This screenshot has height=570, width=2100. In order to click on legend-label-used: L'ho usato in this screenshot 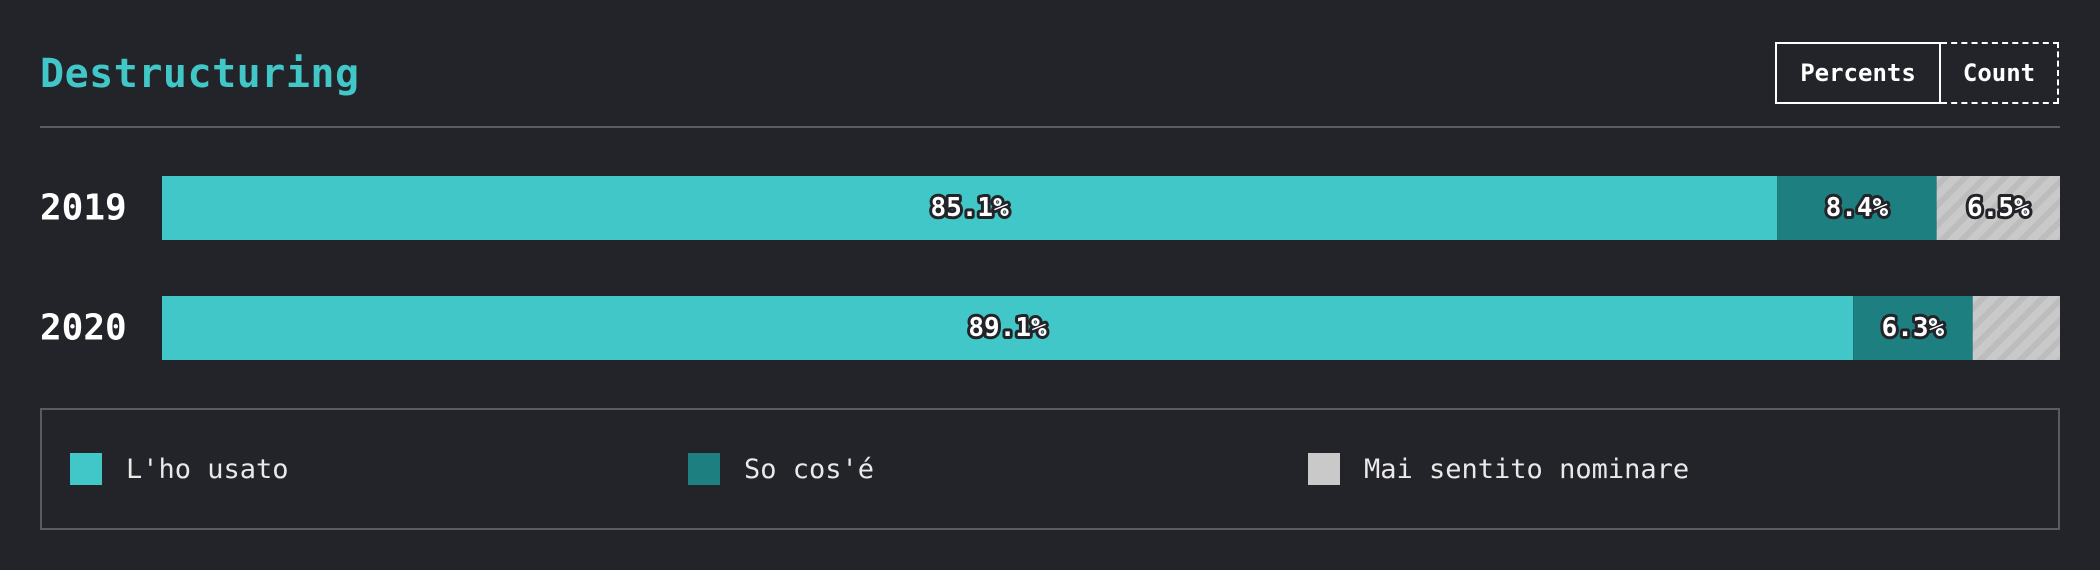, I will do `click(207, 469)`.